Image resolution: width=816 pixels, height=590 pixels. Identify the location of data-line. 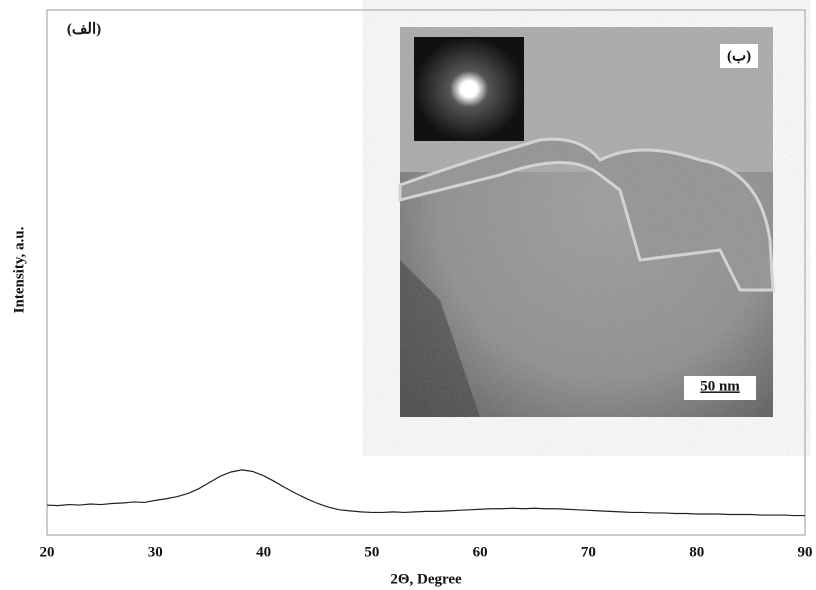
(425, 493).